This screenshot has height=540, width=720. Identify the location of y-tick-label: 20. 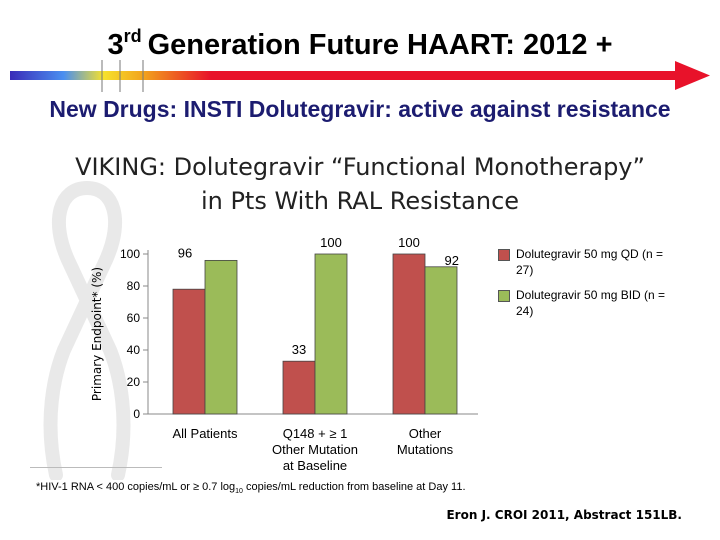
(134, 382).